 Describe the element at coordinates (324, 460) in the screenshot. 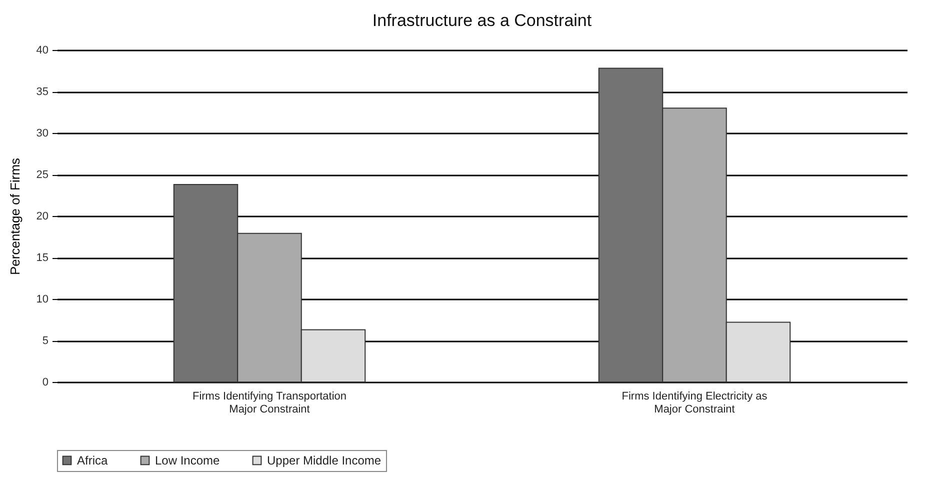

I see `legend-label: Upper Middle Income` at that location.